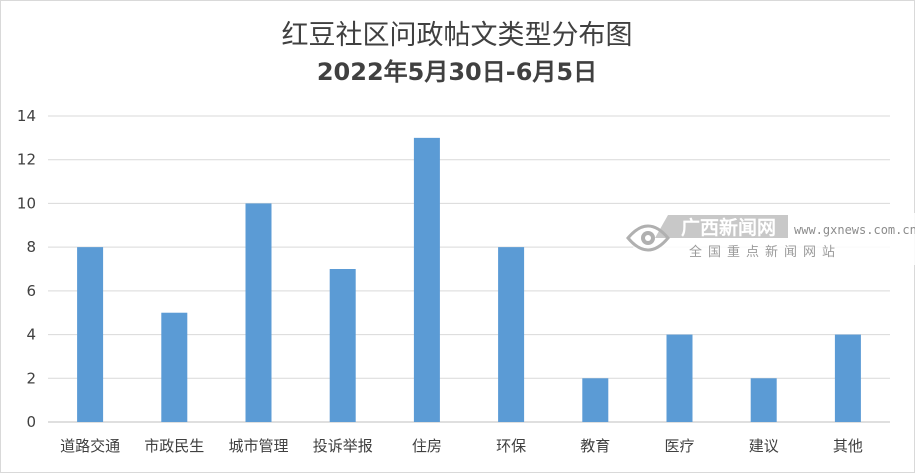 Image resolution: width=915 pixels, height=473 pixels. I want to click on watermark-title: 广西新闻网, so click(728, 227).